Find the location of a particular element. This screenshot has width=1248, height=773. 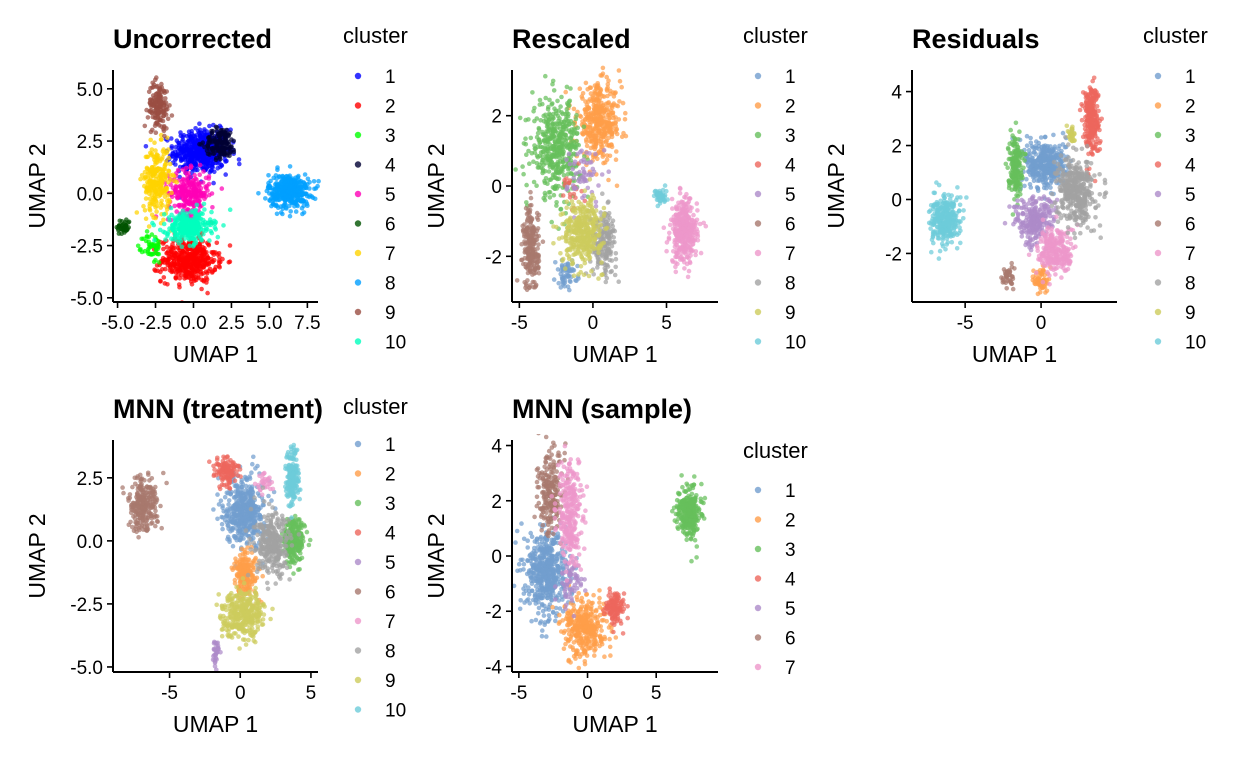

legend-swatch is located at coordinates (758, 312).